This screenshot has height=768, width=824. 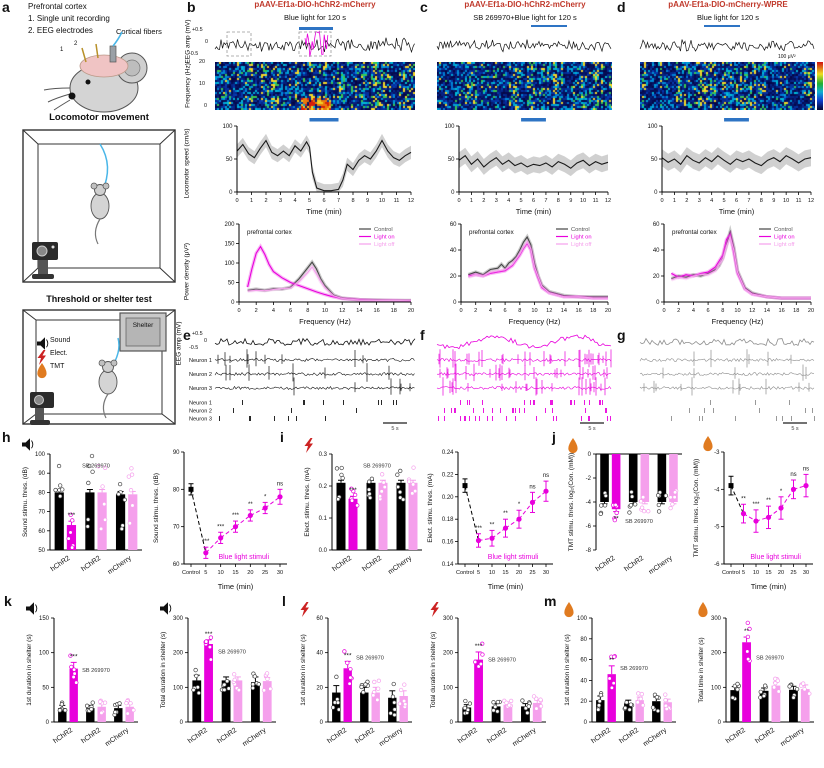 I want to click on svg-text: 40, so click(x=453, y=251).